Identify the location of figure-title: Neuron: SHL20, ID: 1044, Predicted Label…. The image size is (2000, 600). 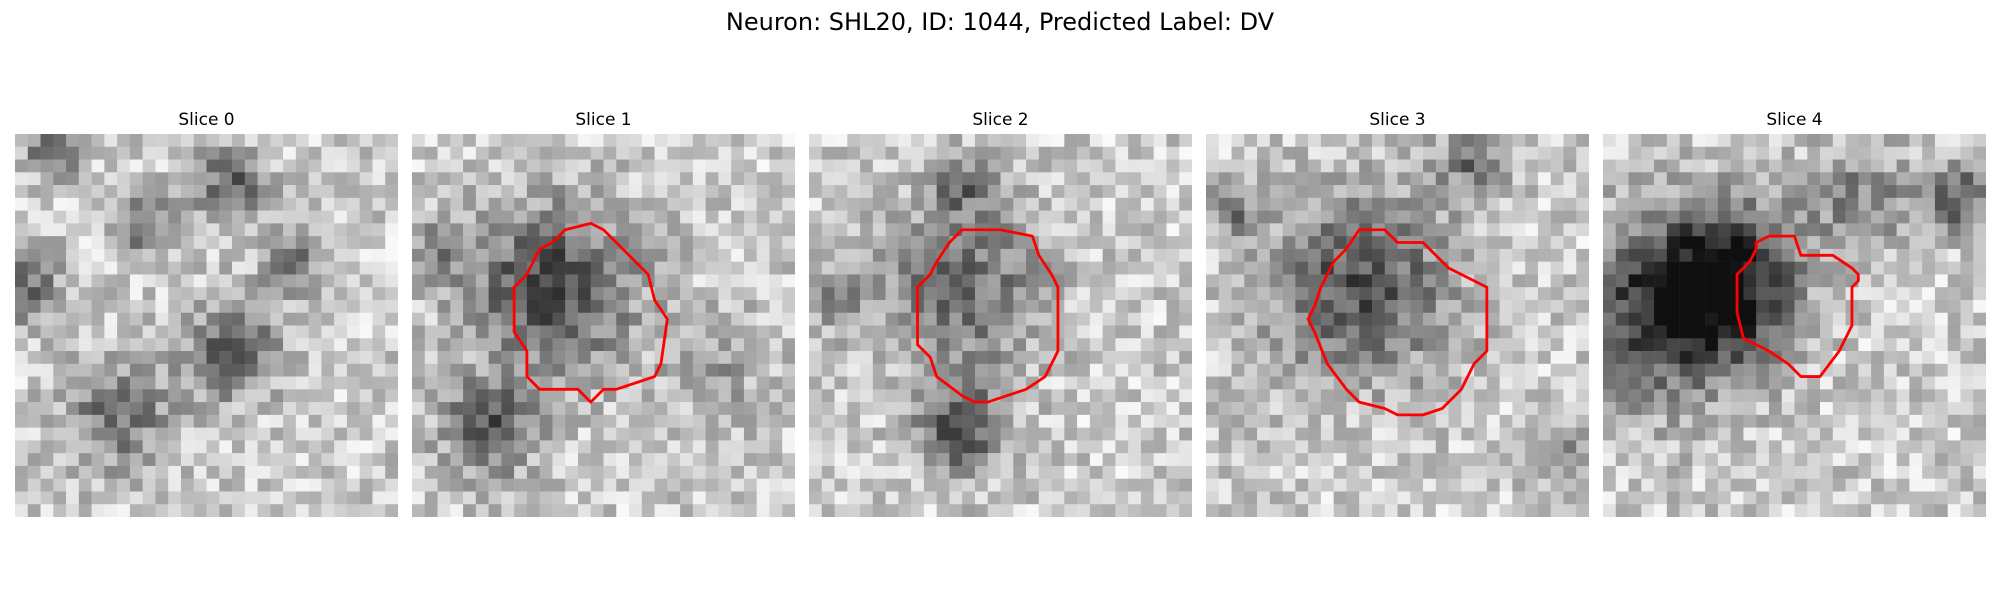
(1000, 22).